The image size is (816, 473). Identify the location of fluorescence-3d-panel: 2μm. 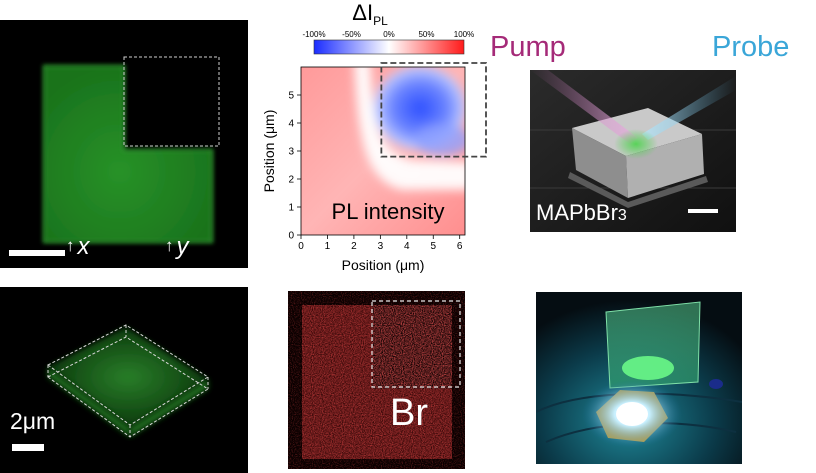
(124, 380).